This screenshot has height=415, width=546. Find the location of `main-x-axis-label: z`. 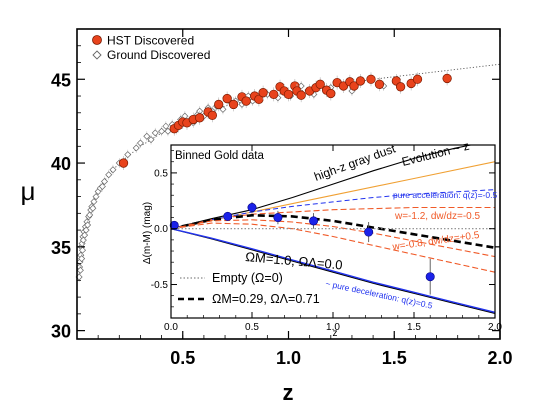

main-x-axis-label: z is located at coordinates (288, 392).